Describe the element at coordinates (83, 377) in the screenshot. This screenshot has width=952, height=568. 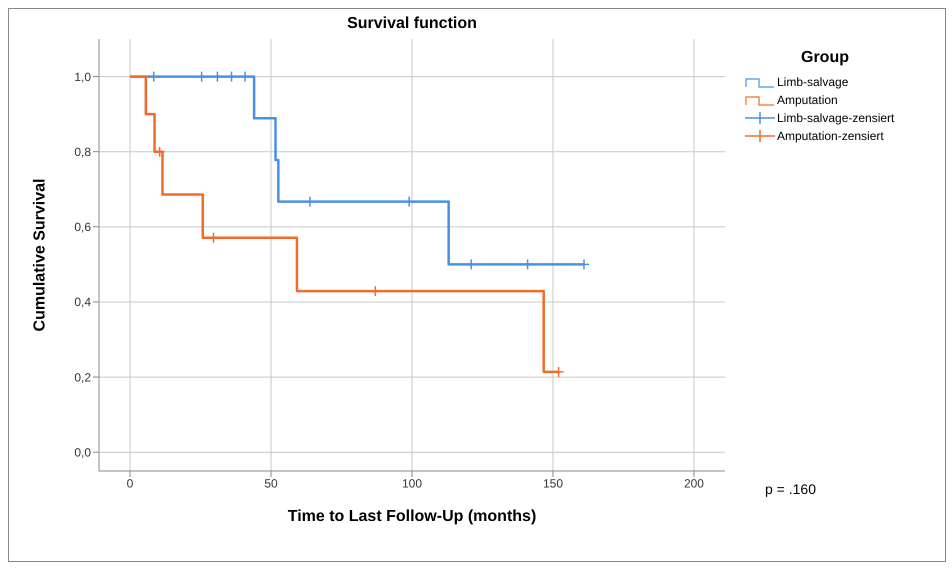
I see `y-tick-label: 0,2` at that location.